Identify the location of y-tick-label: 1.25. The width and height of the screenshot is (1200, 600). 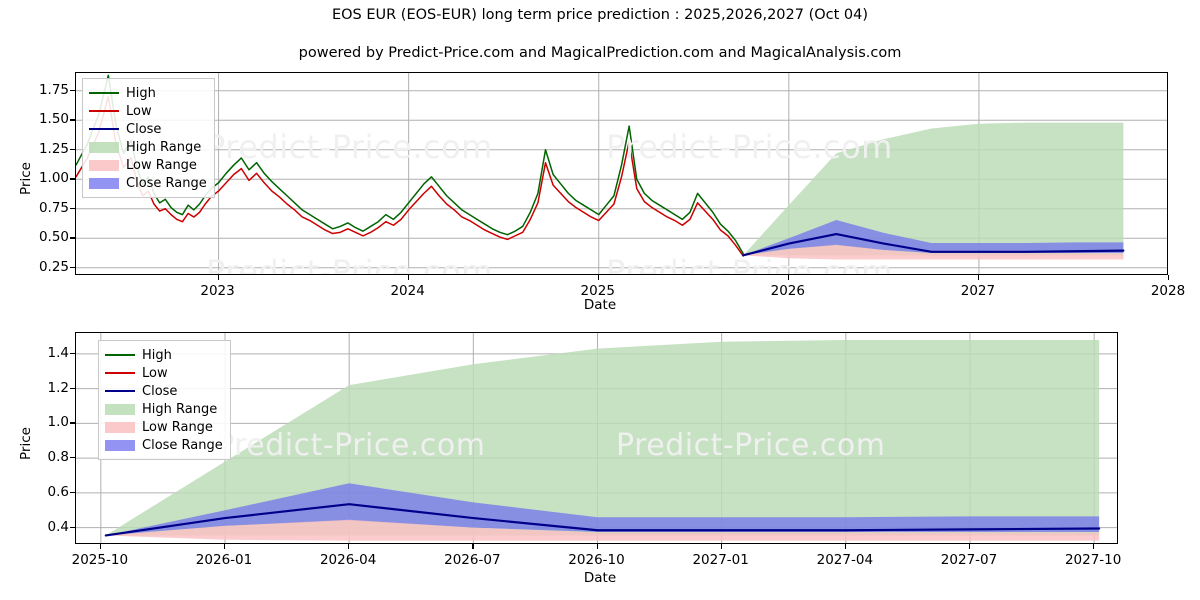
(53, 148).